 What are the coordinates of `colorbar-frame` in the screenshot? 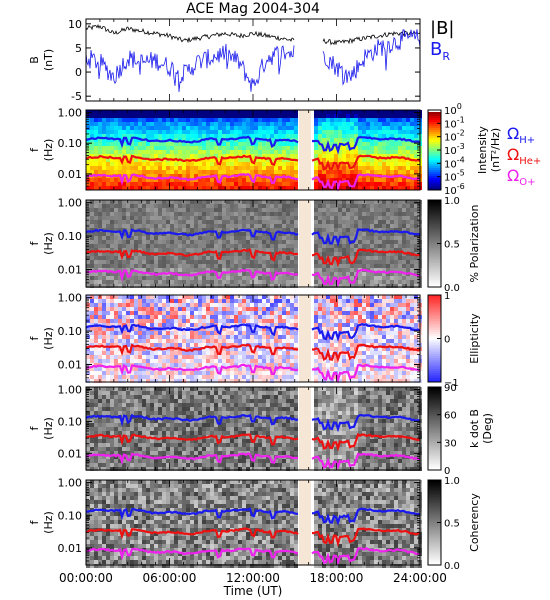 It's located at (434, 428).